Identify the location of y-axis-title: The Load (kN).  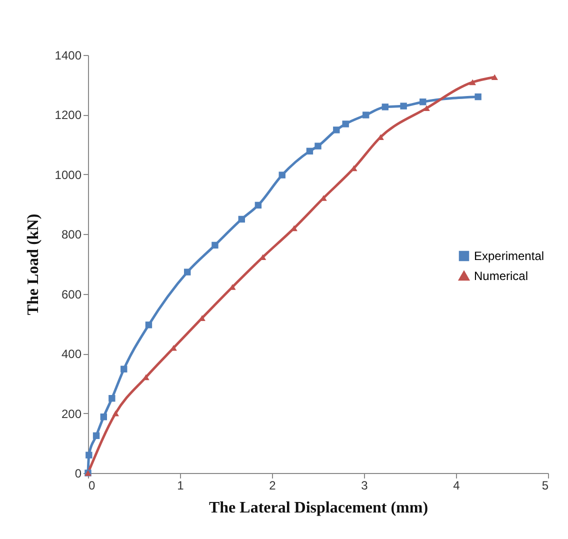
(33, 265).